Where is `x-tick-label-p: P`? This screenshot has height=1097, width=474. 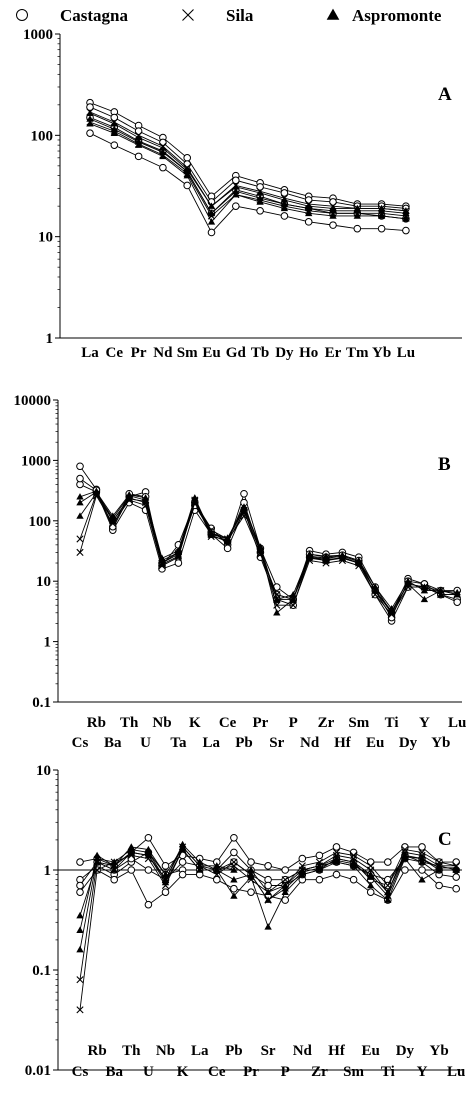
x-tick-label-p: P is located at coordinates (285, 1072).